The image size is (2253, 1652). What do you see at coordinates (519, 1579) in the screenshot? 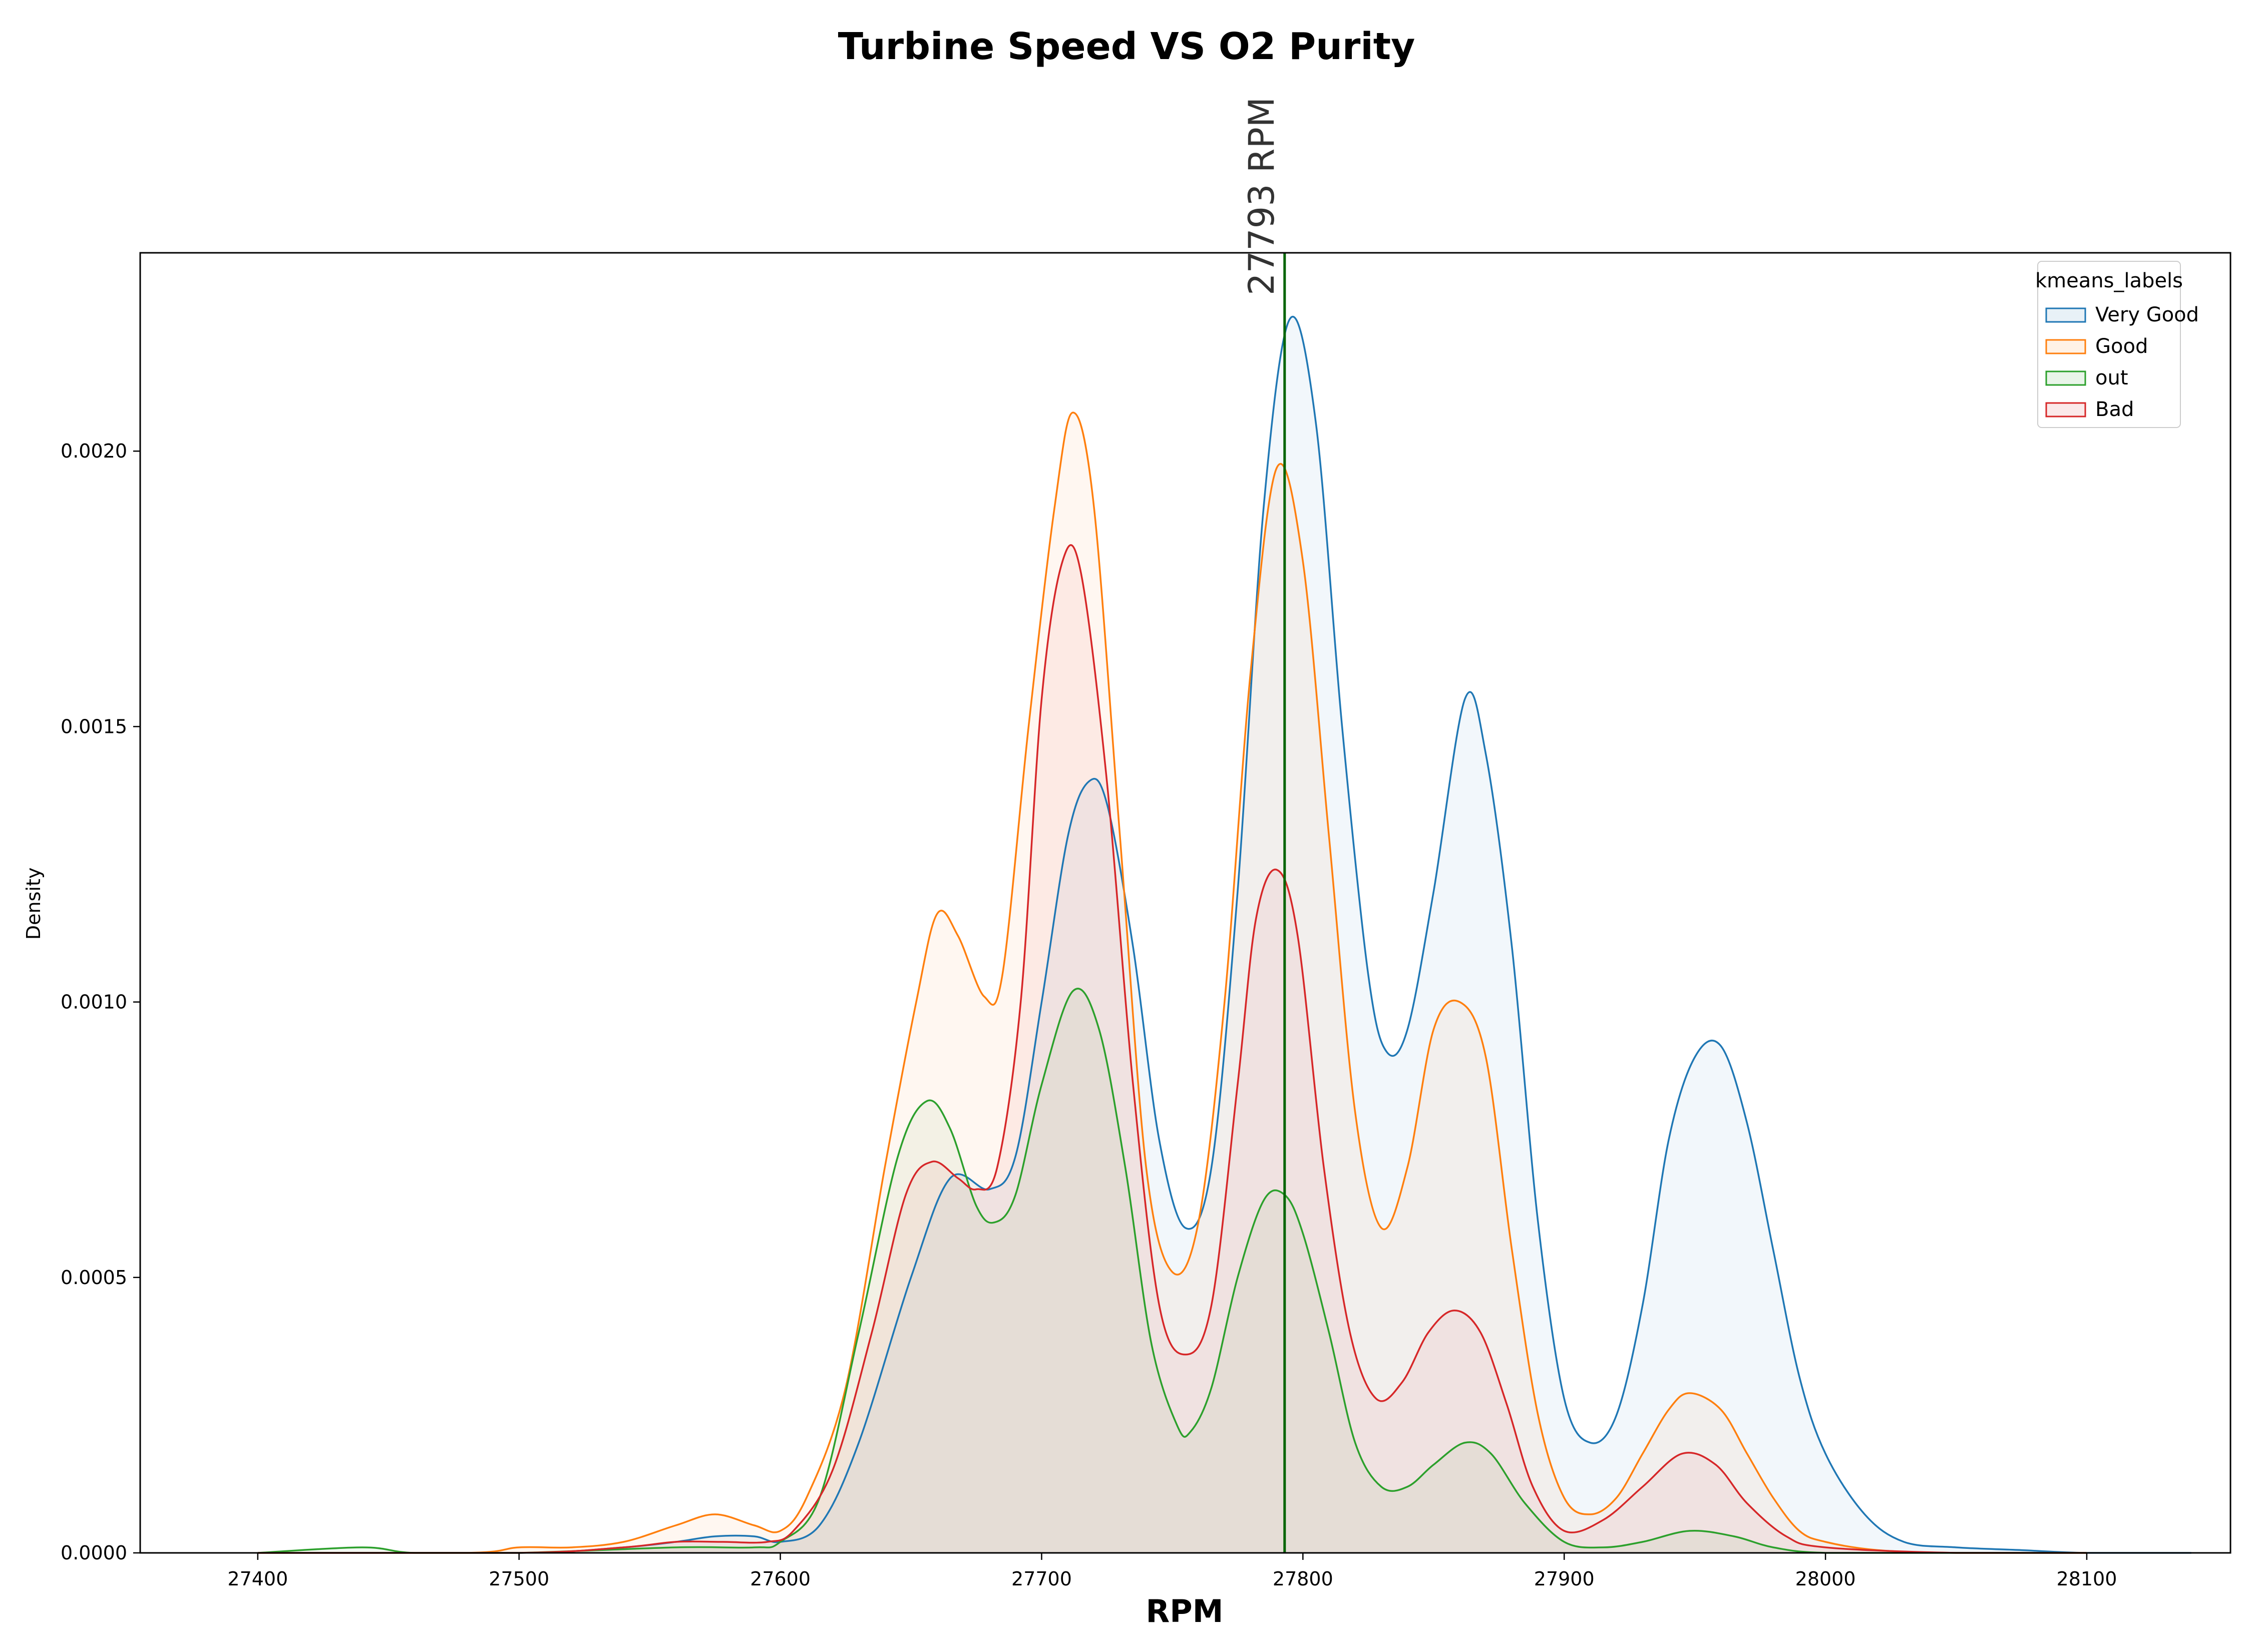
I see `x-tick-label: 27500` at bounding box center [519, 1579].